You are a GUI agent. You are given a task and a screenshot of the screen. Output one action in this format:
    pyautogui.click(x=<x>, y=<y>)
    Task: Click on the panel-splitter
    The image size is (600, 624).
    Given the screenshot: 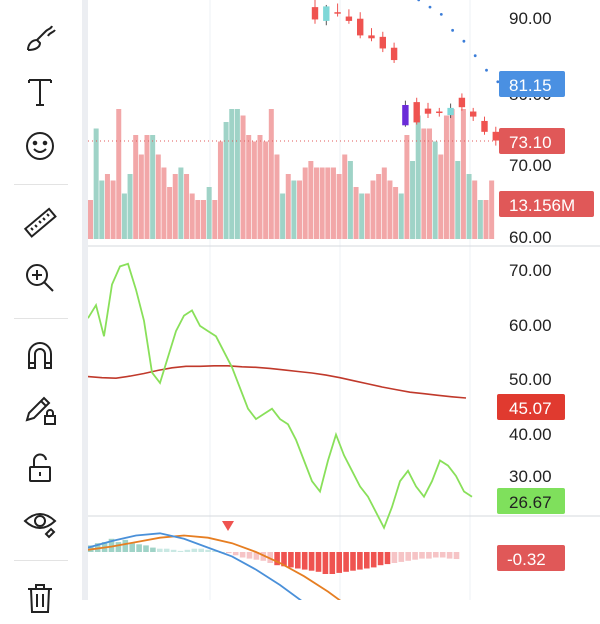 What is the action you would take?
    pyautogui.click(x=85, y=300)
    